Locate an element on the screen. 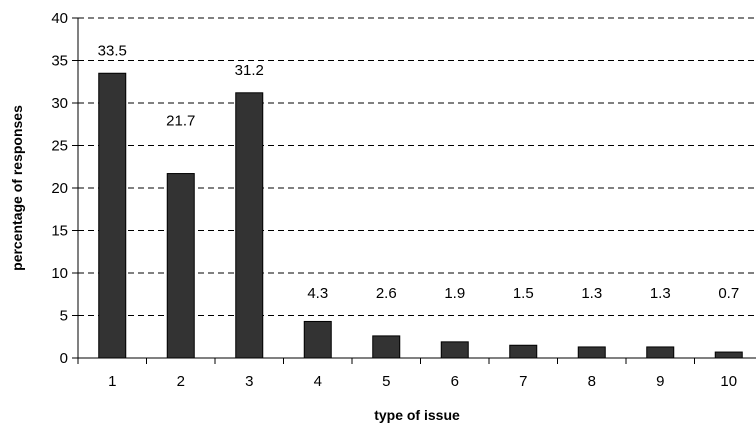  data-label-10: 0.7 is located at coordinates (728, 293).